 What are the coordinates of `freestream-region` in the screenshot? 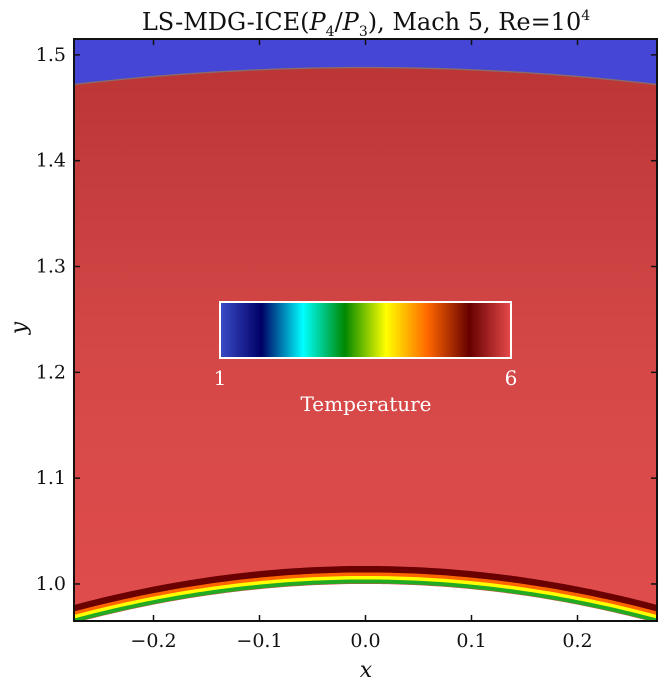 It's located at (365, 62).